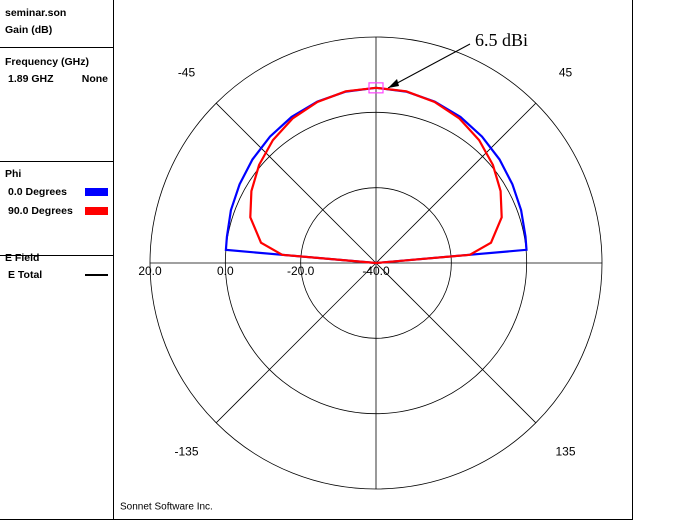 This screenshot has height=522, width=685. What do you see at coordinates (37, 192) in the screenshot?
I see `legend-label: 0.0 Degrees` at bounding box center [37, 192].